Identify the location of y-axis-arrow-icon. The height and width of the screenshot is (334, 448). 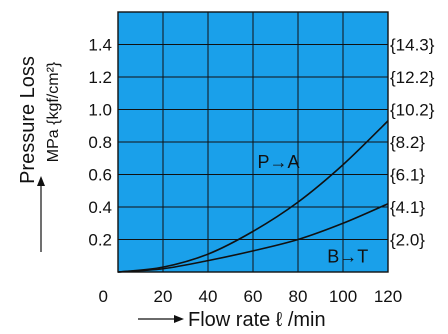
(41, 214).